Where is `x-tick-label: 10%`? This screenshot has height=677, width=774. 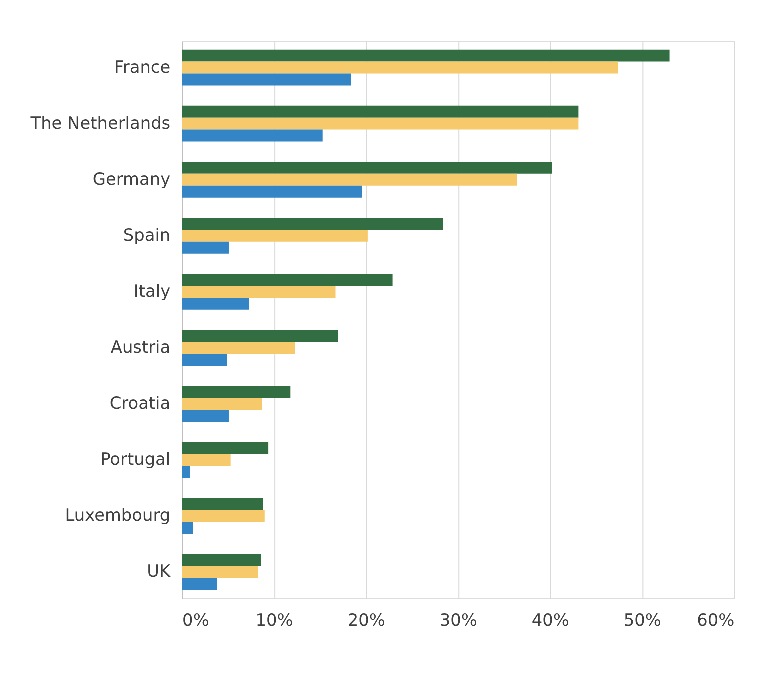 x-tick-label: 10% is located at coordinates (275, 620).